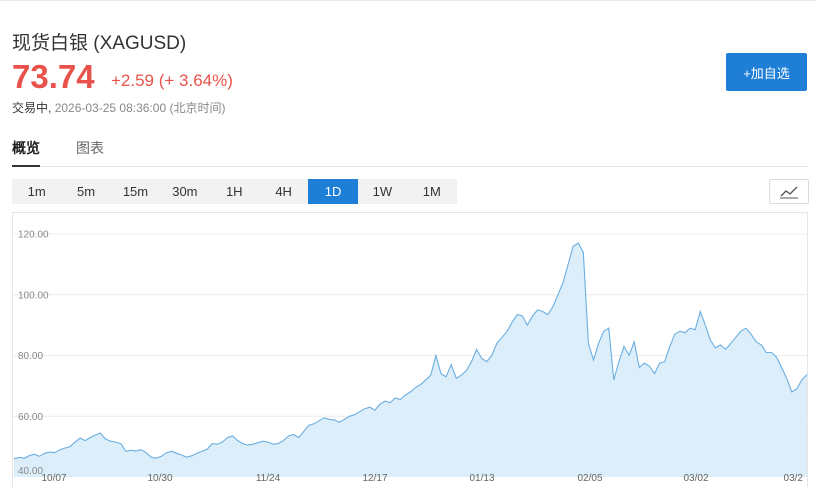 The width and height of the screenshot is (816, 488). I want to click on period-1h: 1H, so click(234, 191).